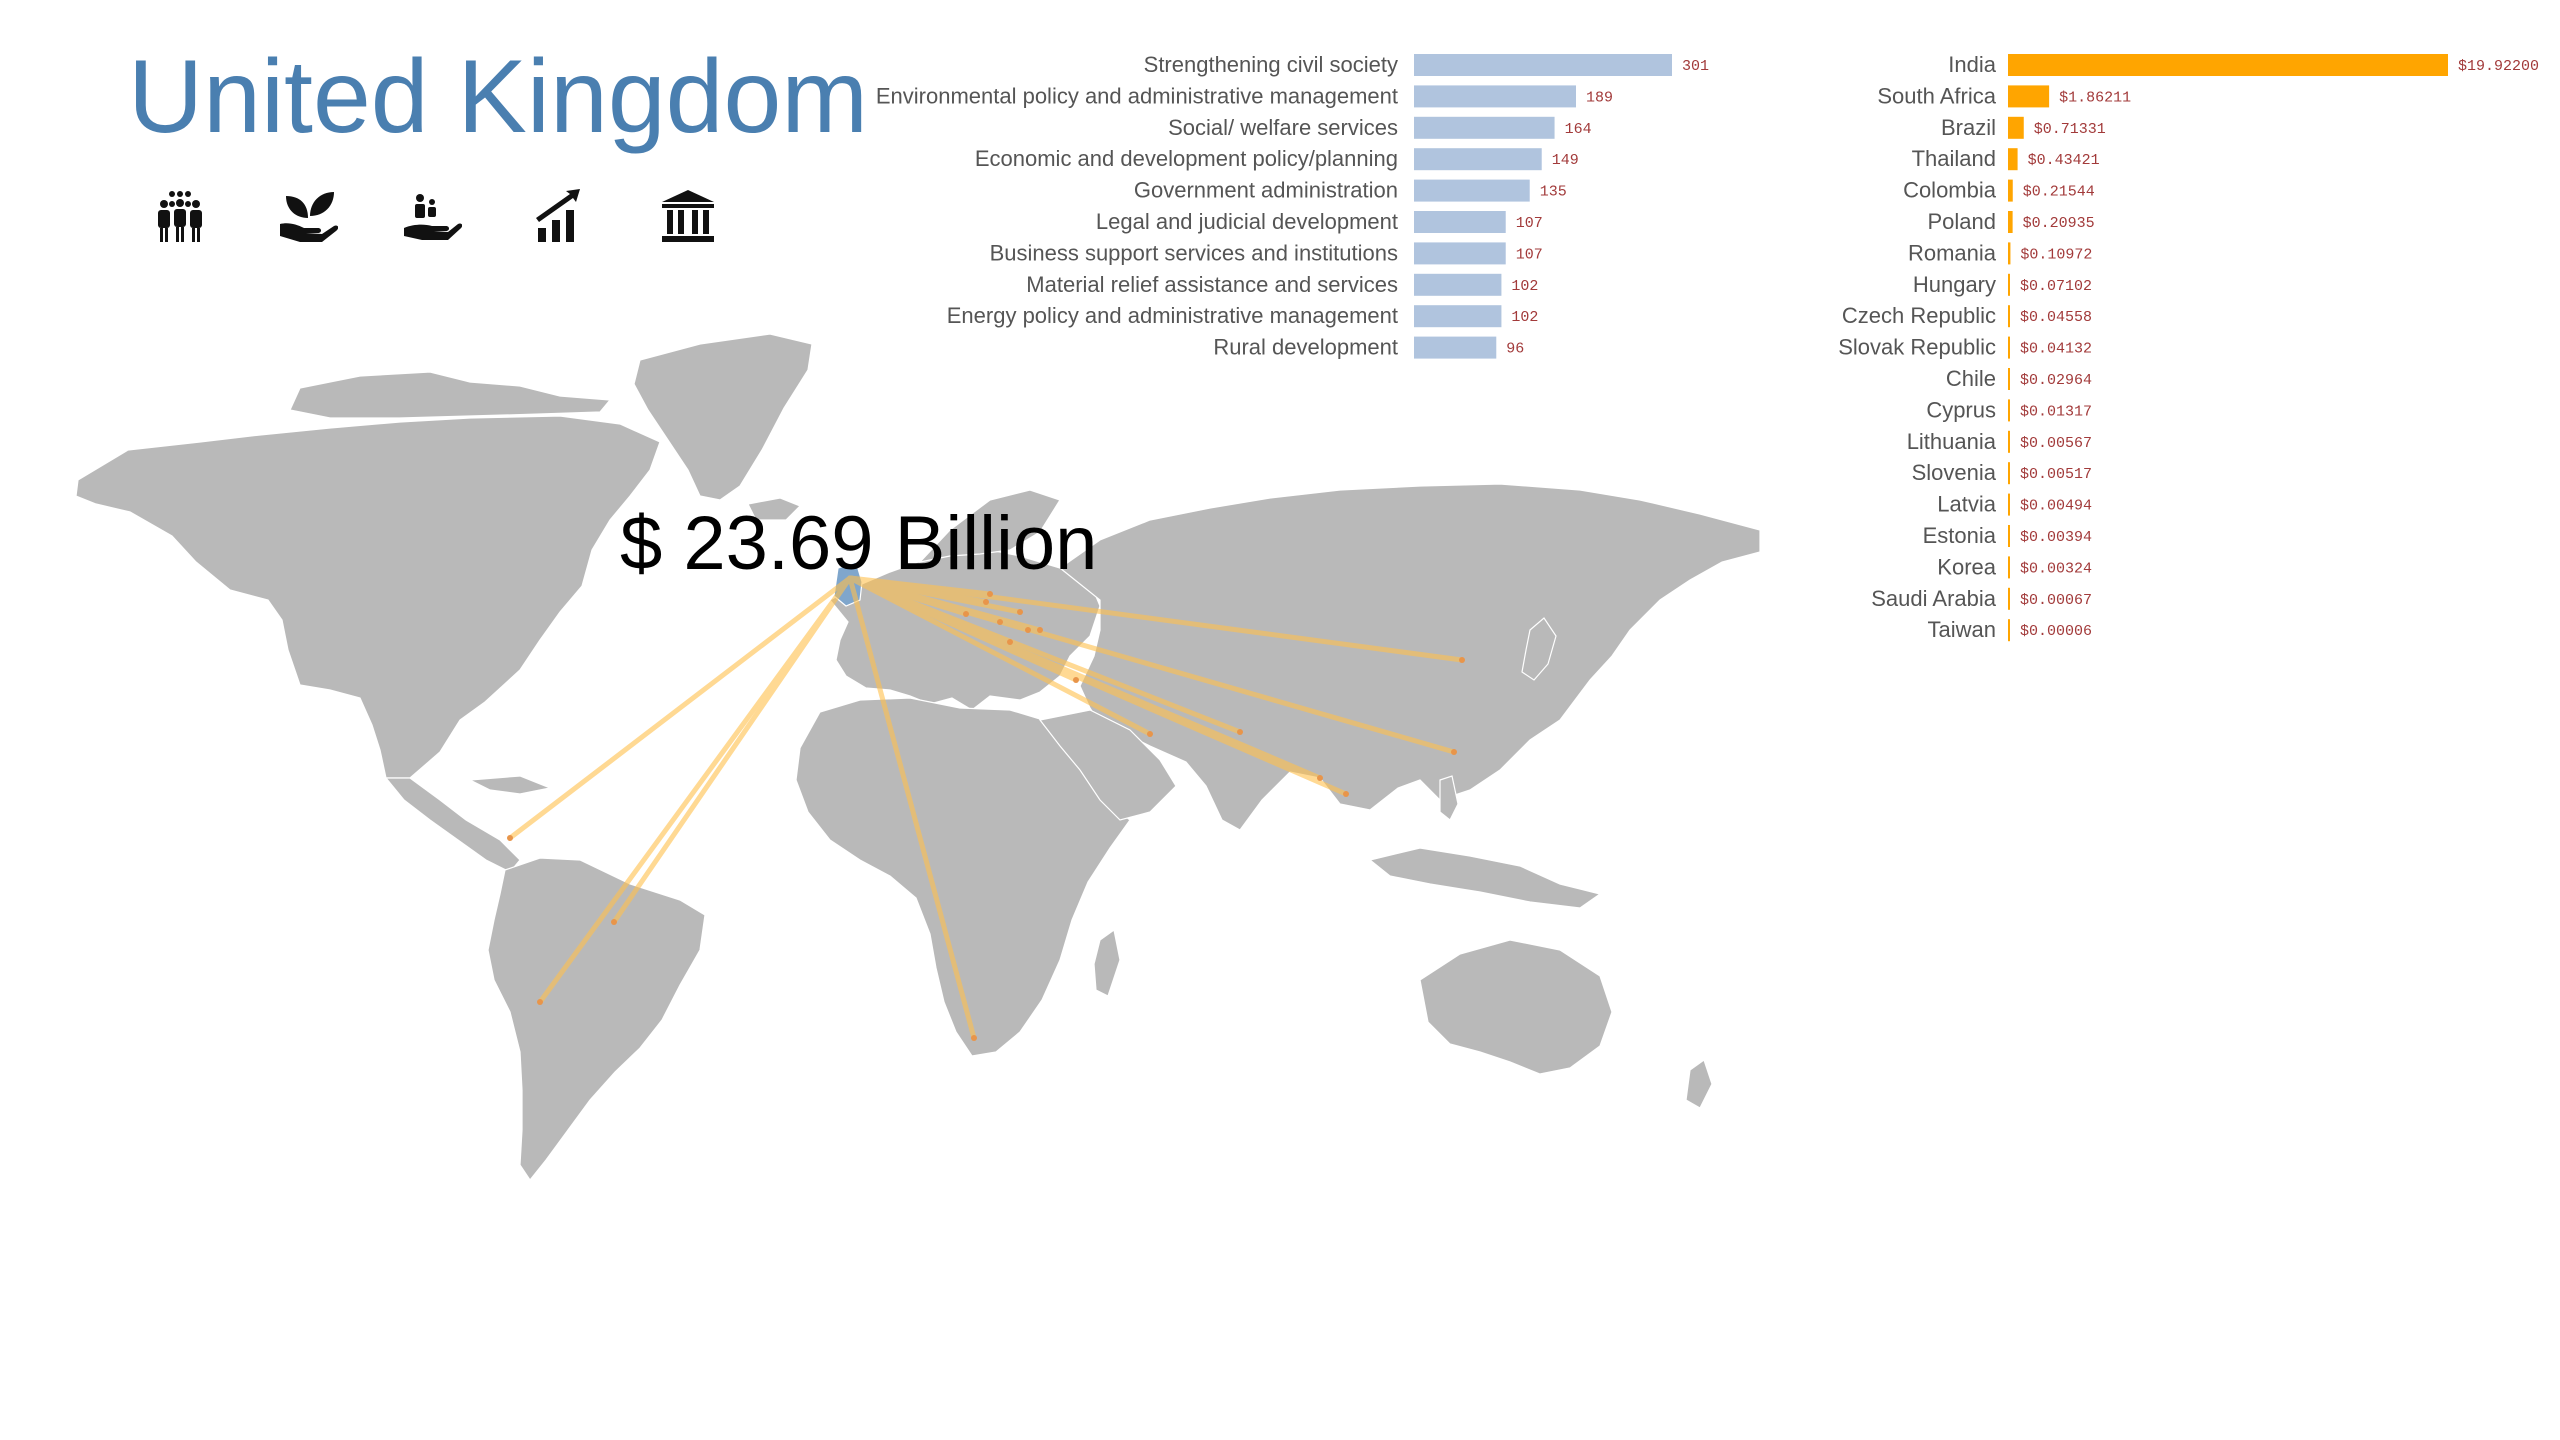 The image size is (2560, 1440). I want to click on country-value-label: $0.07102, so click(2056, 286).